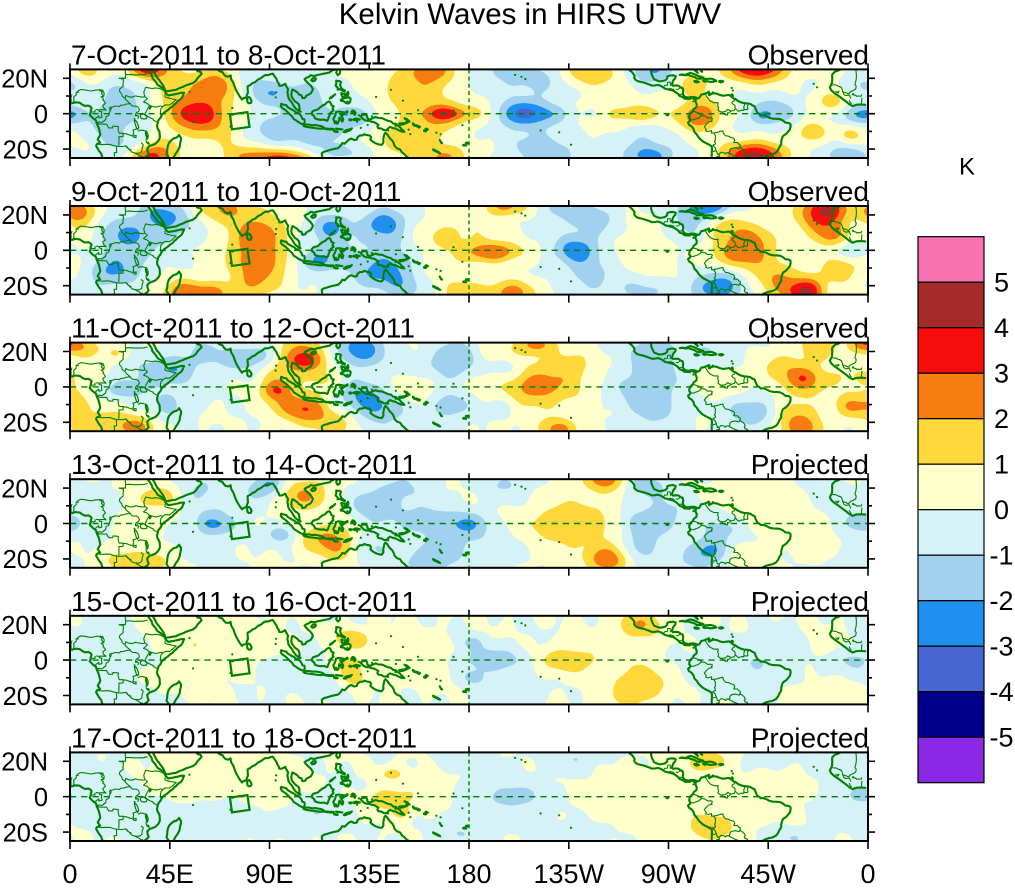 The height and width of the screenshot is (892, 1015). I want to click on svg-text: -4, so click(1001, 692).